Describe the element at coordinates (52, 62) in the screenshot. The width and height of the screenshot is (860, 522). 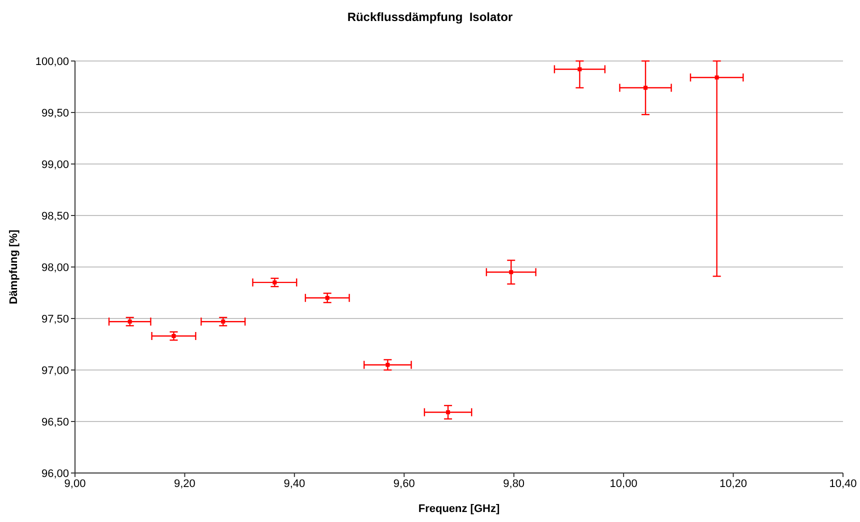
I see `y-tick-label: 100,00` at that location.